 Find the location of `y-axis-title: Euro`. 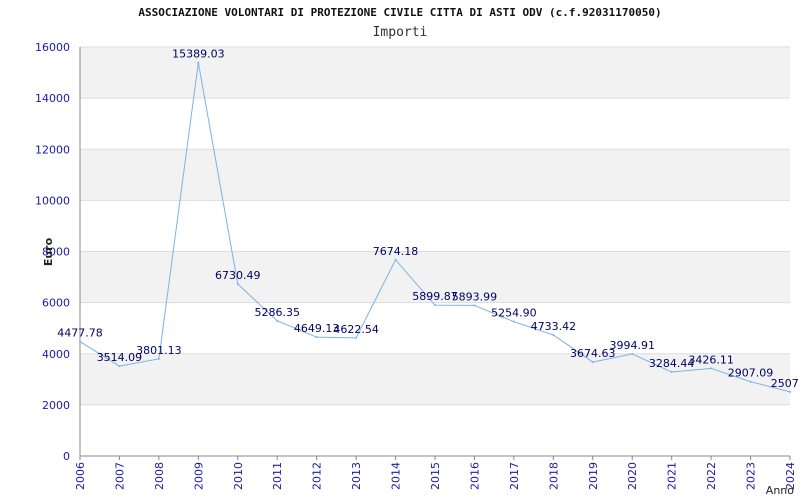

y-axis-title: Euro is located at coordinates (48, 251).